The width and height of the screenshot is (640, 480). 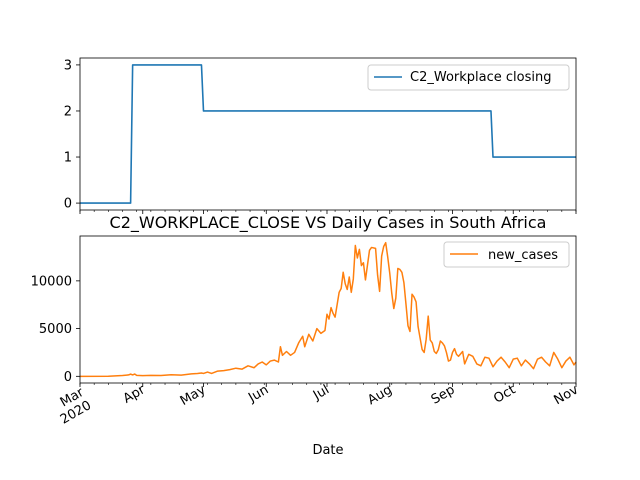 I want to click on daily-cases-y-tick-label: 5000, so click(x=55, y=329).